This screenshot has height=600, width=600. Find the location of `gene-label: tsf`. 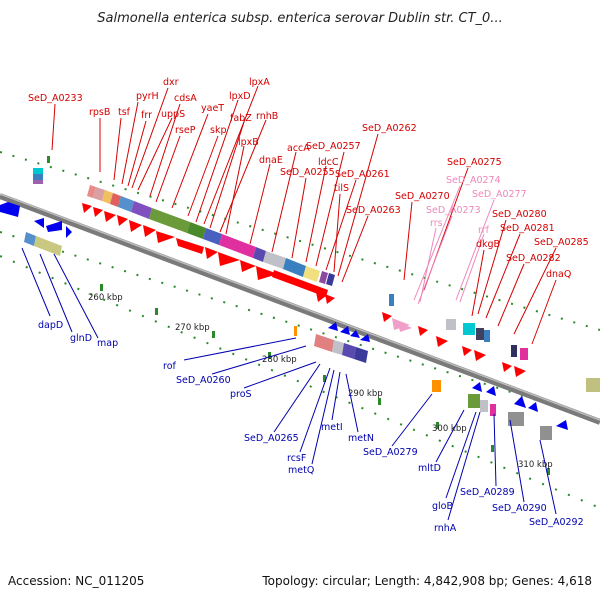

gene-label: tsf is located at coordinates (124, 112).